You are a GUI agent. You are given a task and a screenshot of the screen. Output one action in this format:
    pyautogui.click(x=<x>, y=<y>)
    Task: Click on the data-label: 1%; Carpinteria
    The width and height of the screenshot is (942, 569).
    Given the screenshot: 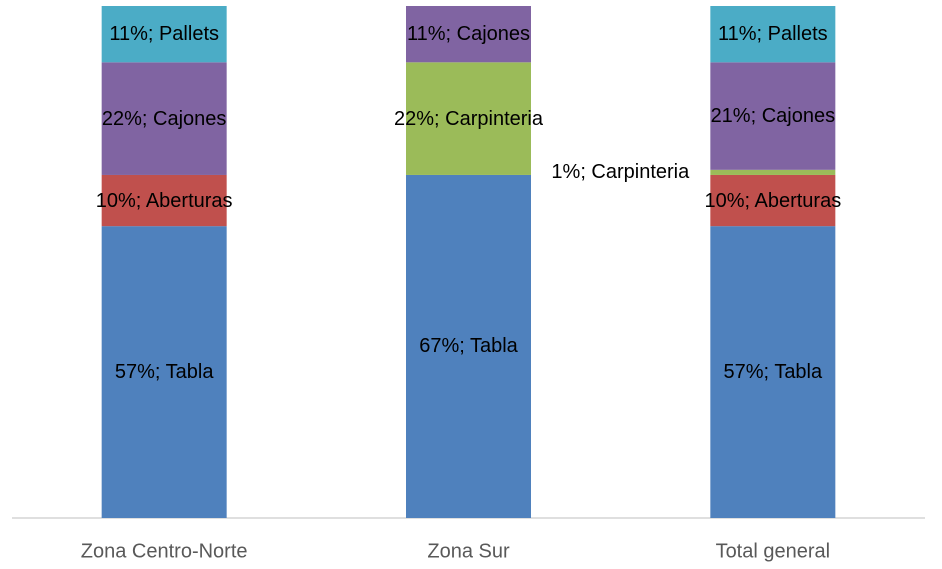 What is the action you would take?
    pyautogui.click(x=620, y=172)
    